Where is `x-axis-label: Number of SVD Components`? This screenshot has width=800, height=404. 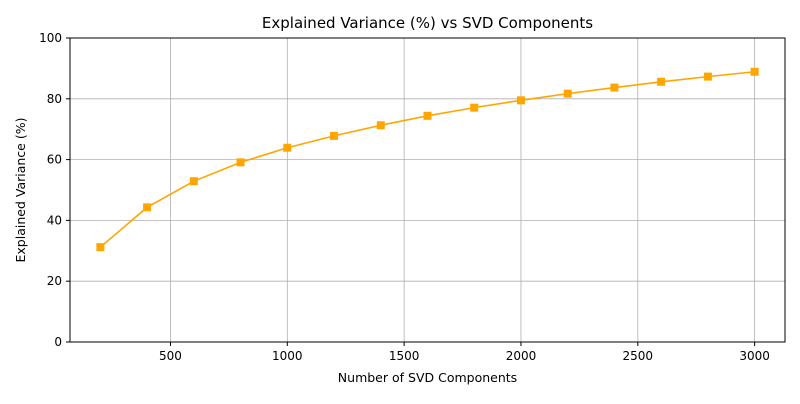 x-axis-label: Number of SVD Components is located at coordinates (427, 377).